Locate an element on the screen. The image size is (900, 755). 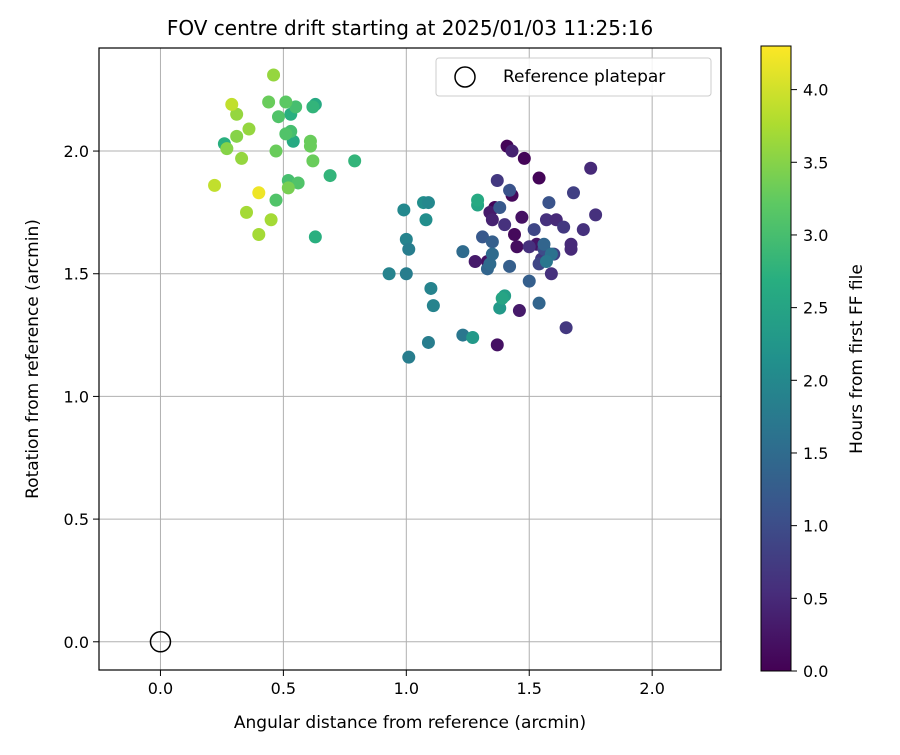
colorbar-frame is located at coordinates (776, 358).